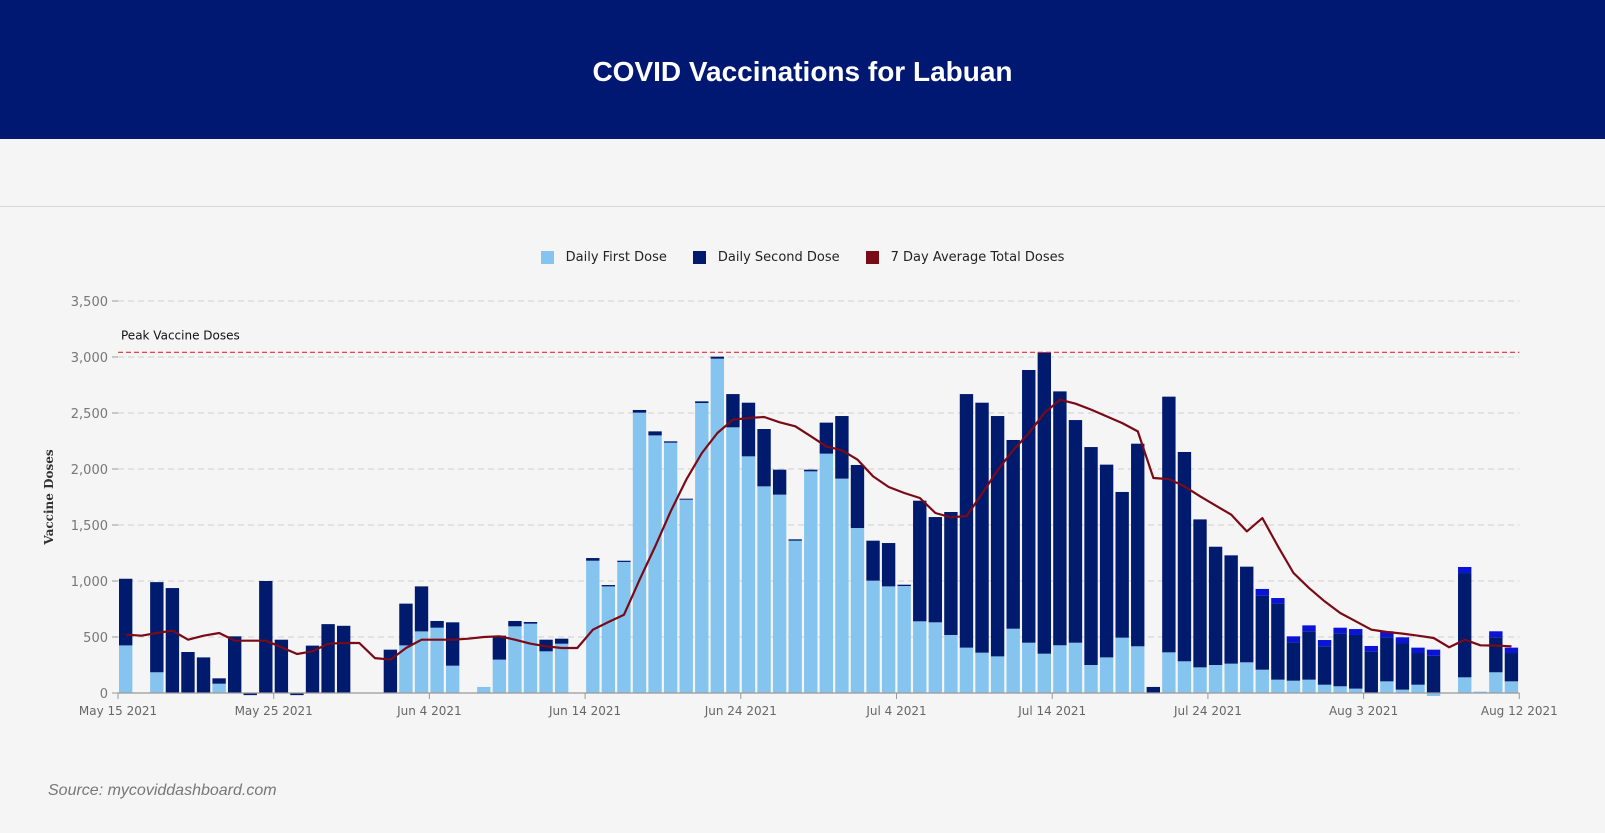 The image size is (1605, 833). I want to click on legend-item-average: 7 Day Average Total Doses, so click(965, 257).